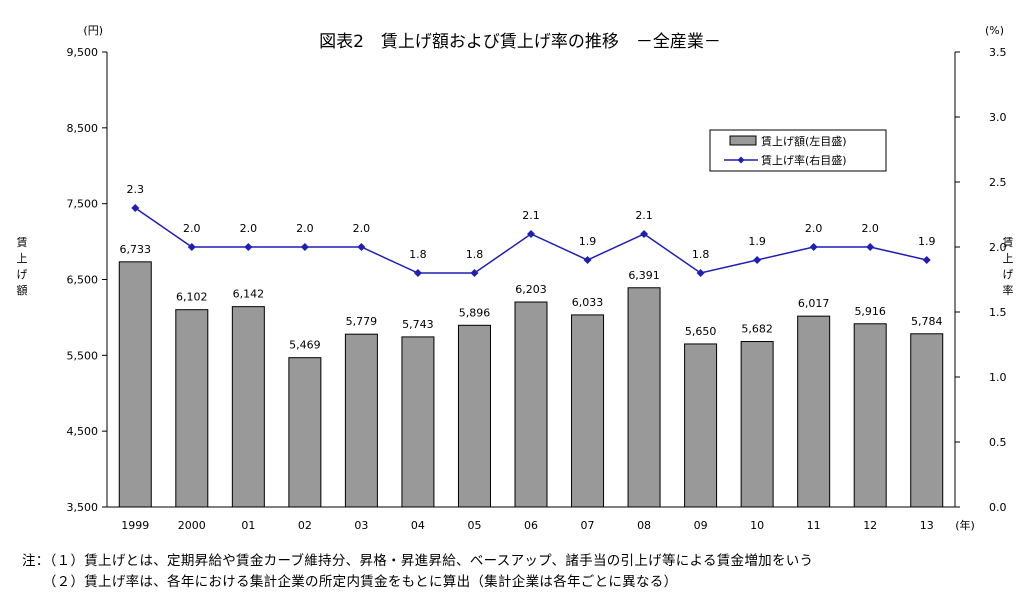 The height and width of the screenshot is (605, 1029). I want to click on left-tick-label: 9,500, so click(83, 52).